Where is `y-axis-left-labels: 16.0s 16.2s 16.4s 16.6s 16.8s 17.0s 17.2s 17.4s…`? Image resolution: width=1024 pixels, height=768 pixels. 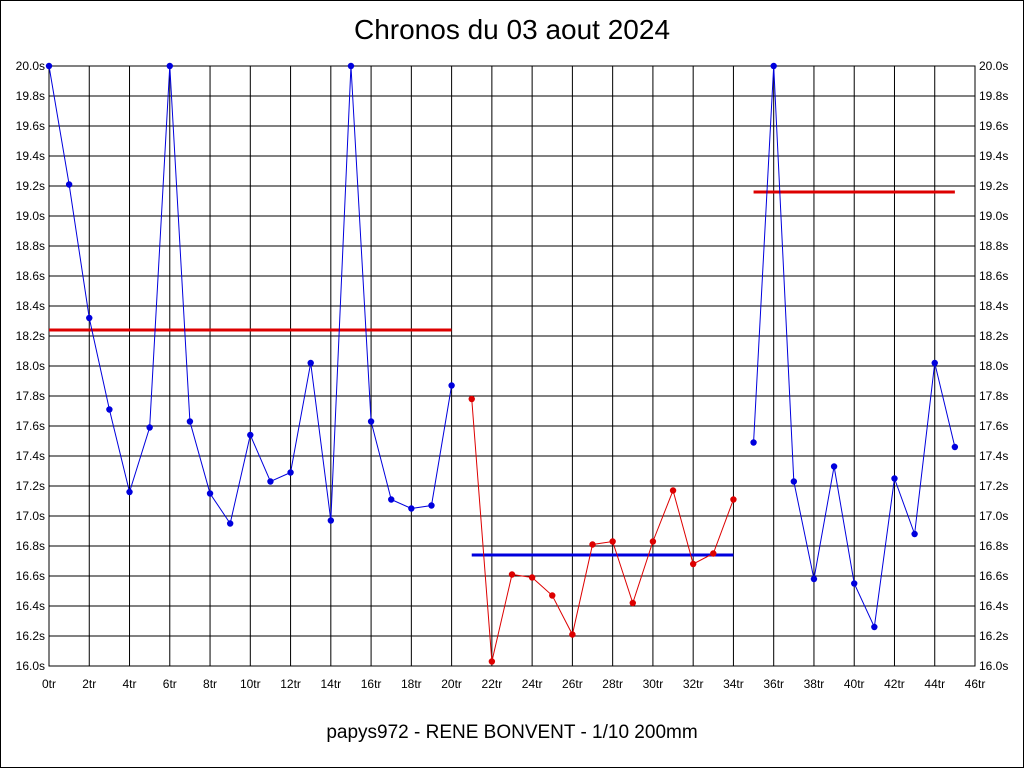
y-axis-left-labels: 16.0s 16.2s 16.4s 16.6s 16.8s 17.0s 17.2s 17.4s… is located at coordinates (30, 366).